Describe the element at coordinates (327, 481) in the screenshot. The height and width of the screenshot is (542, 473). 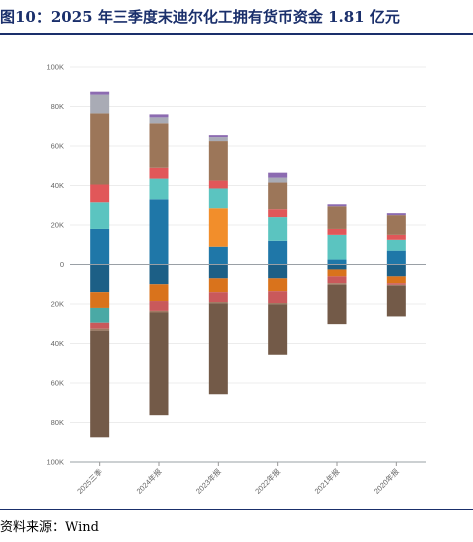
I see `x-tick-label: 2021年报` at that location.